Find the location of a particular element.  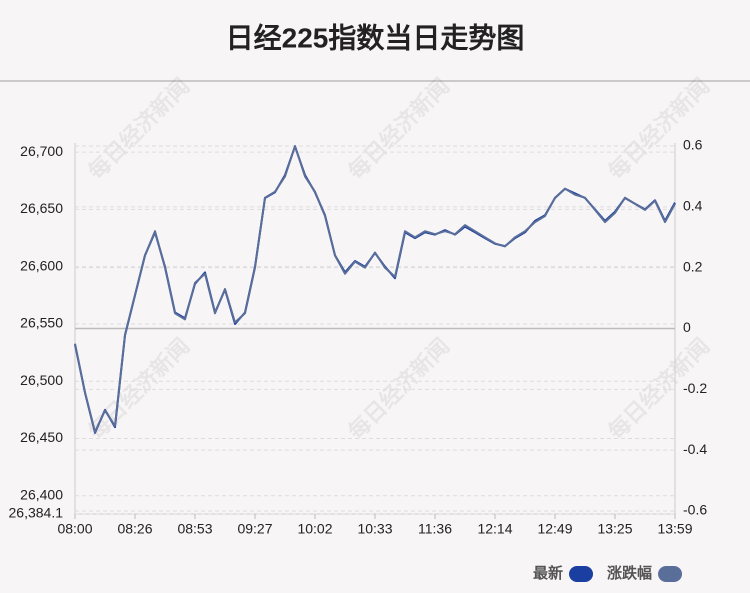

x-tick-label: 09:27 is located at coordinates (254, 529).